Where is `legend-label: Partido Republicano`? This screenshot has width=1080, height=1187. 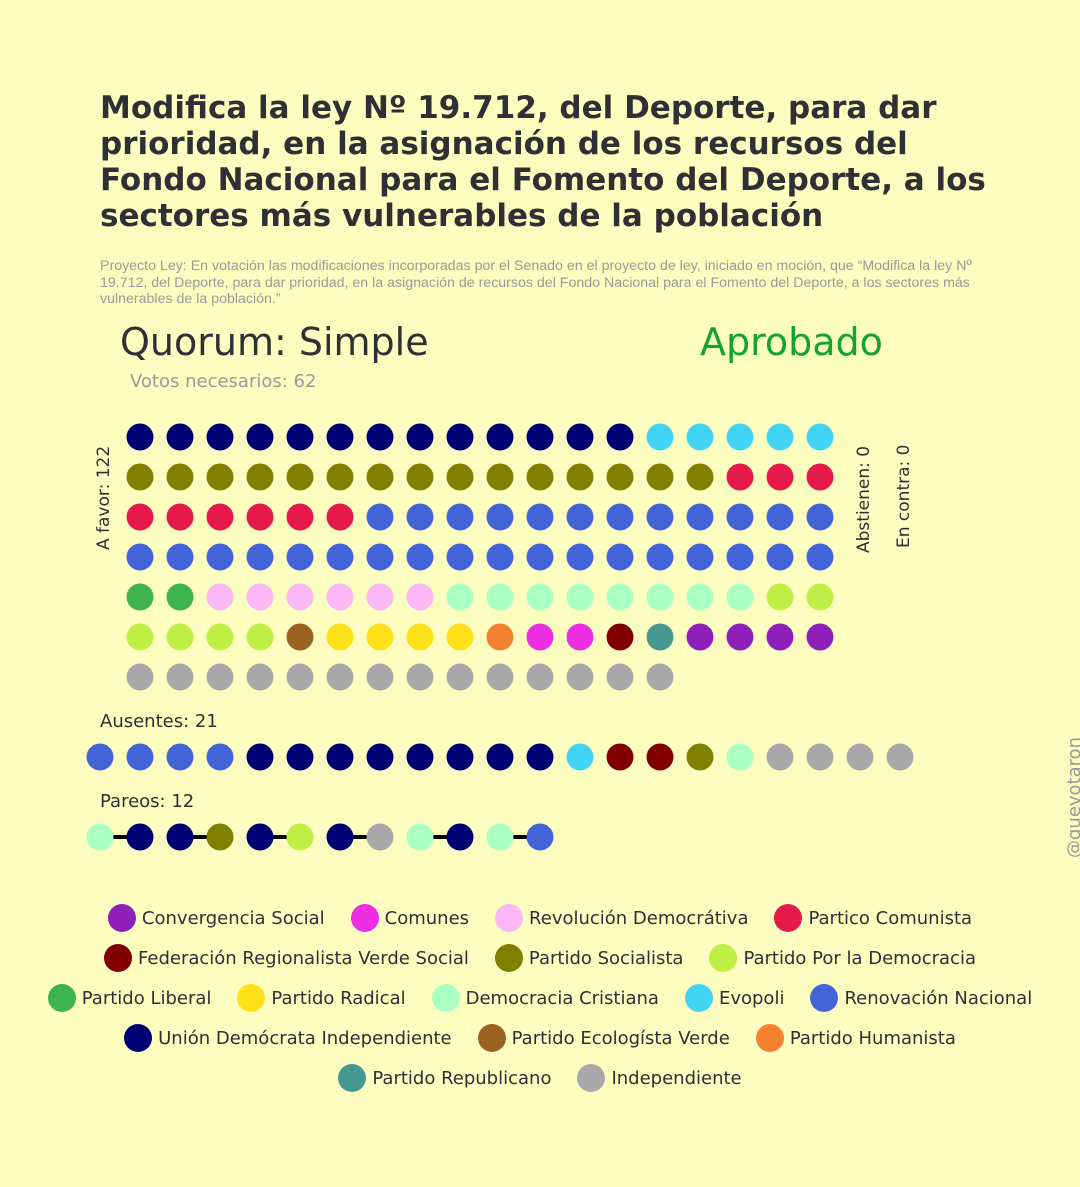
legend-label: Partido Republicano is located at coordinates (462, 1078).